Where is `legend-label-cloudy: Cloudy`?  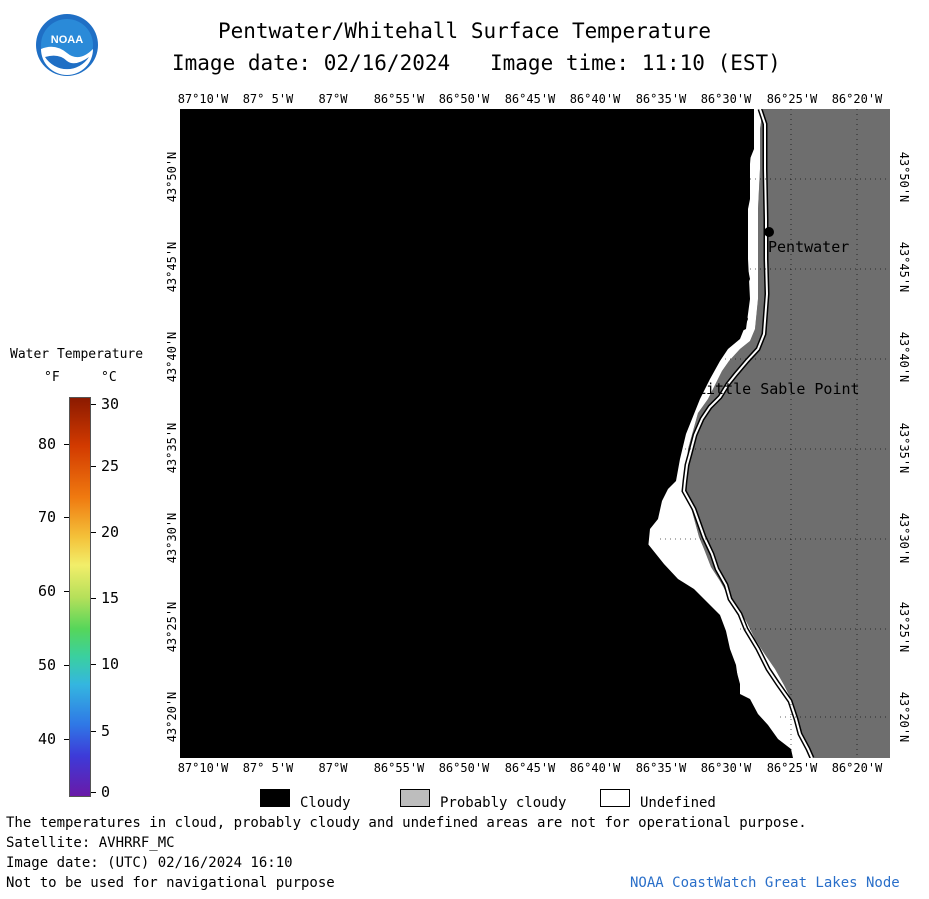
legend-label-cloudy: Cloudy is located at coordinates (325, 803).